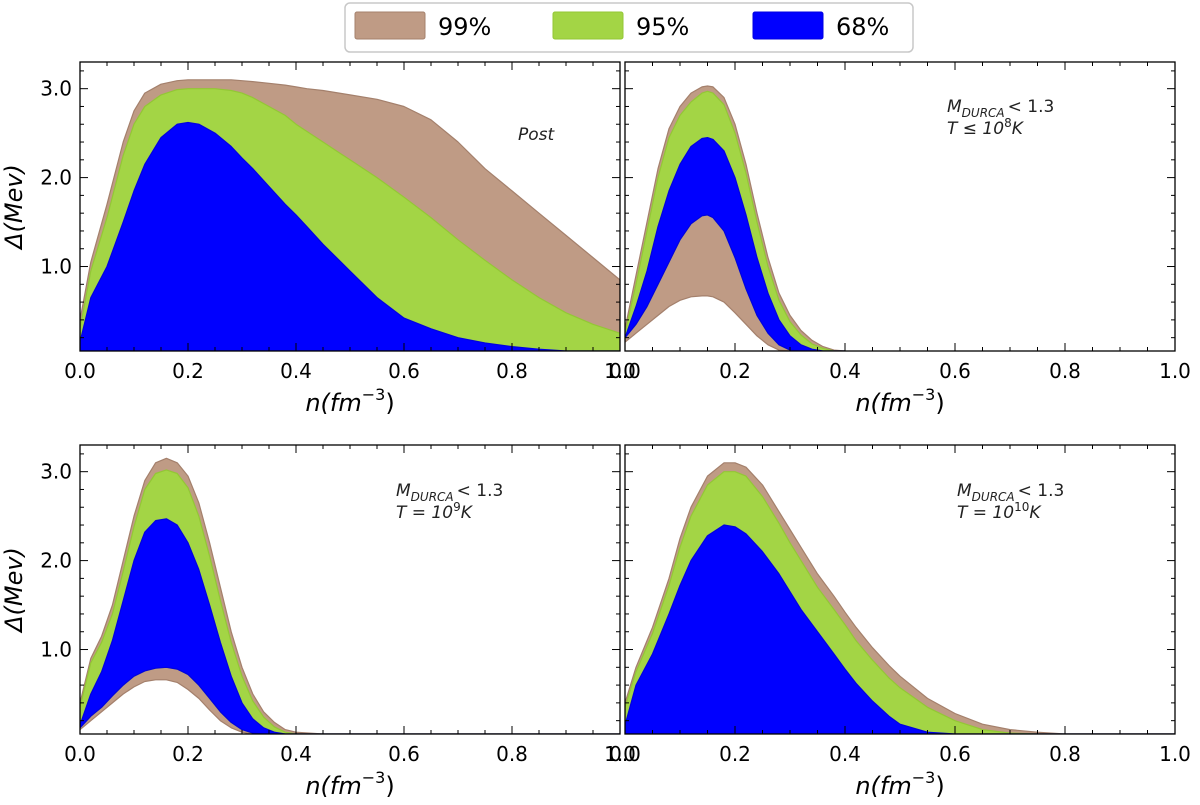 This screenshot has height=805, width=1200. I want to click on bands, so click(735, 218).